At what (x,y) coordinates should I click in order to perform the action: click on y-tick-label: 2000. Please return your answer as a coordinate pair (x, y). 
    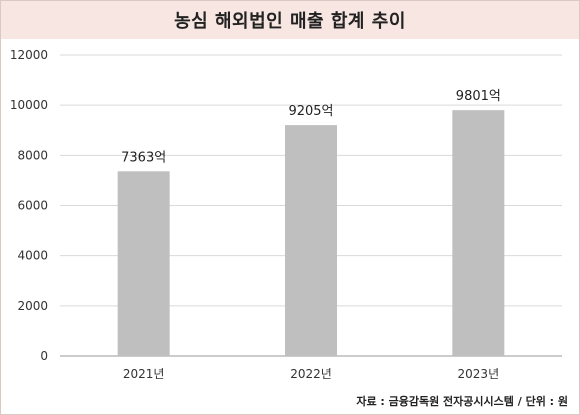
    Looking at the image, I should click on (32, 306).